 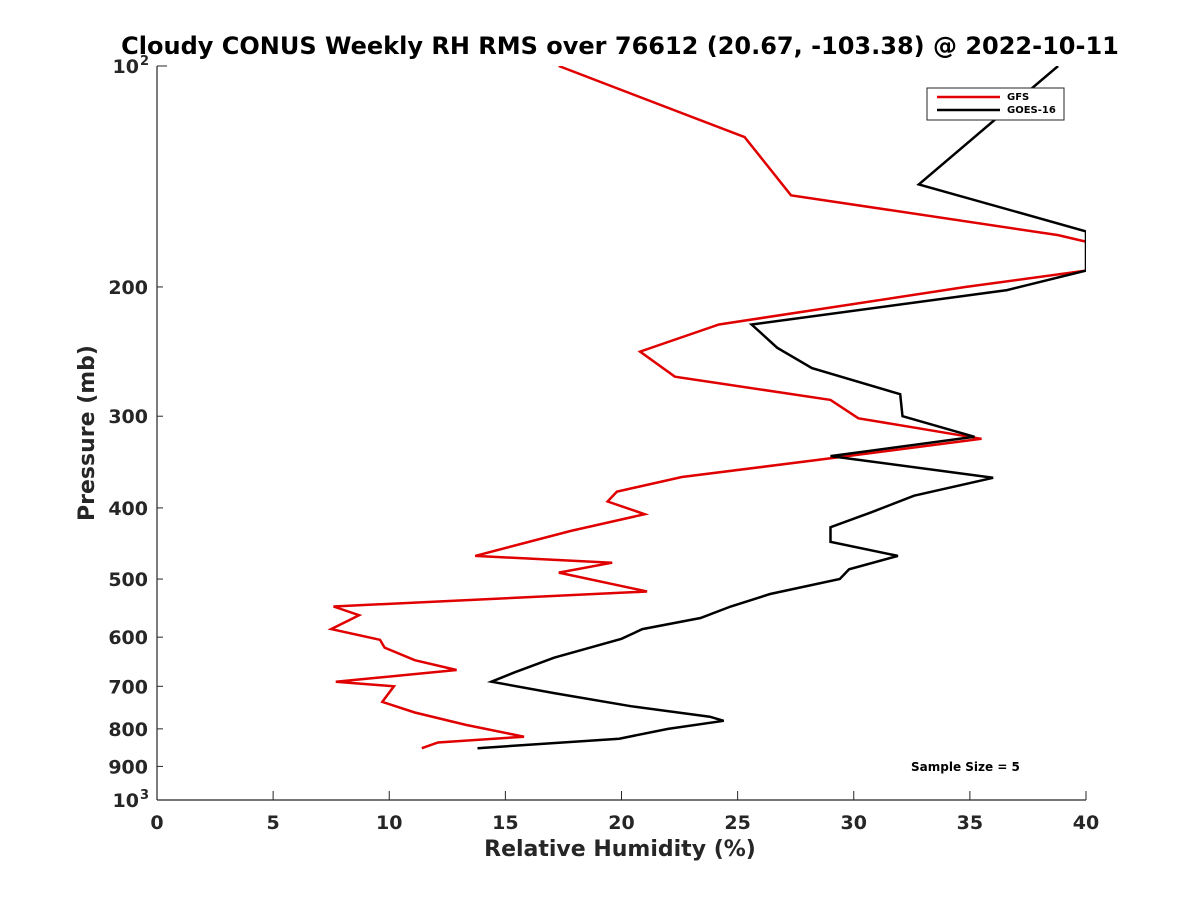 What do you see at coordinates (128, 730) in the screenshot?
I see `y-tick-label: 800` at bounding box center [128, 730].